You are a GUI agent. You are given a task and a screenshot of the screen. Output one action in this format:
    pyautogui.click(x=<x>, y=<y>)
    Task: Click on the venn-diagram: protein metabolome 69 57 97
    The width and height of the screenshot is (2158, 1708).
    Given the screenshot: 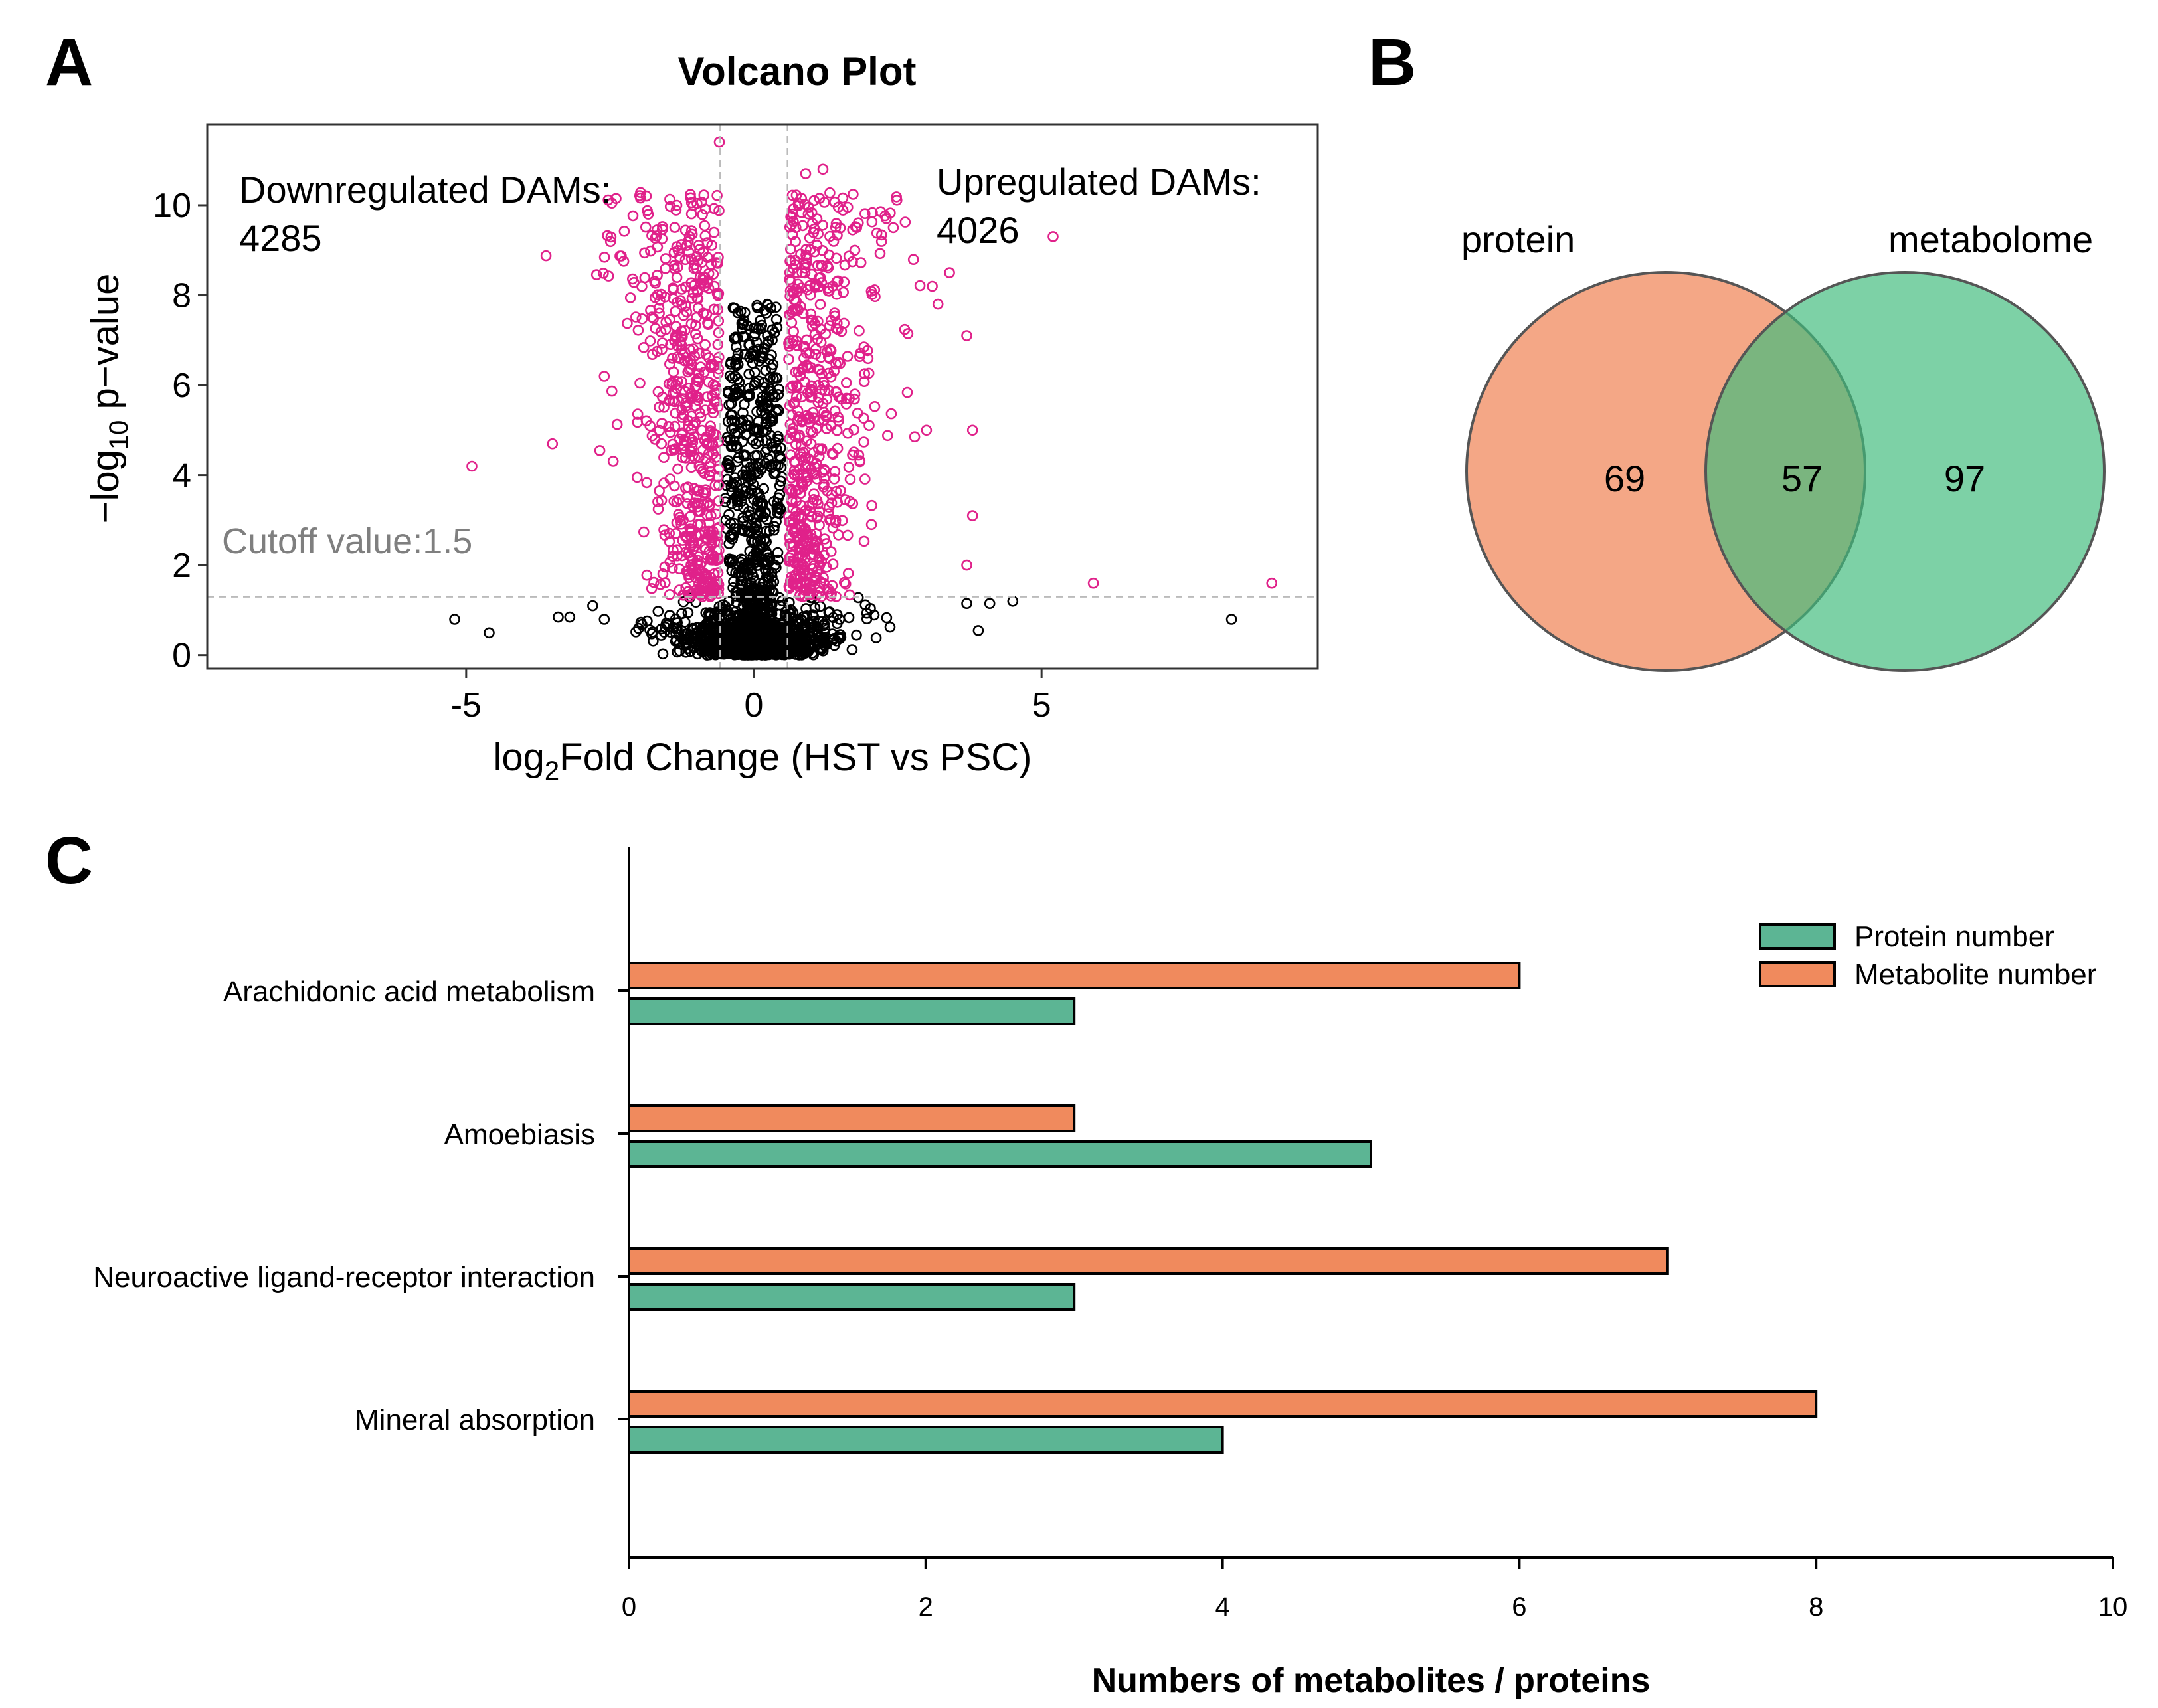 What is the action you would take?
    pyautogui.click(x=1783, y=445)
    